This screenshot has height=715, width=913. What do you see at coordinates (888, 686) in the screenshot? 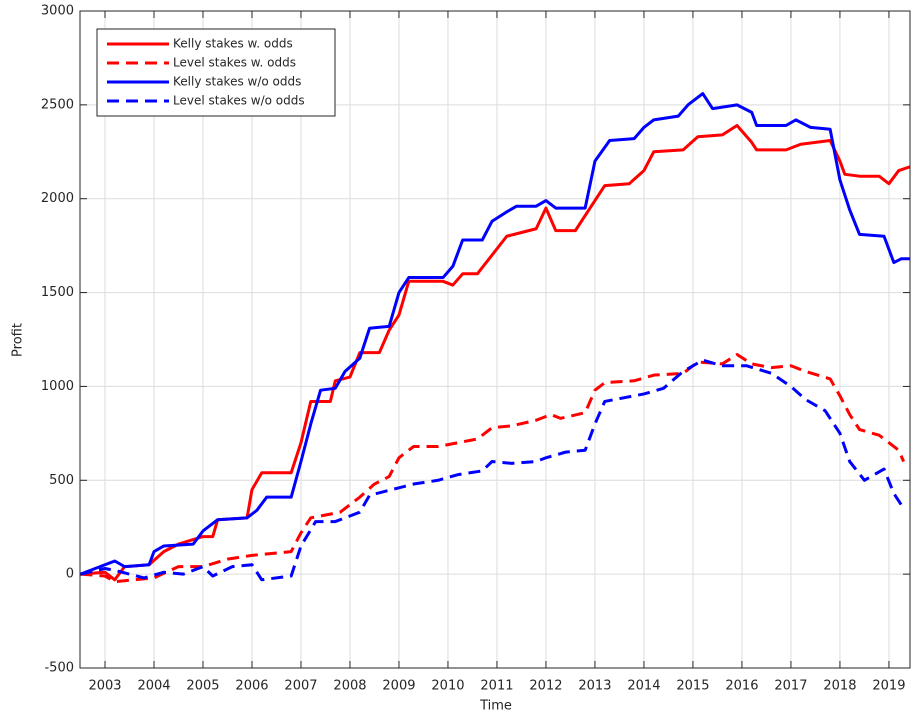
I see `x-tick-label: 2019` at bounding box center [888, 686].